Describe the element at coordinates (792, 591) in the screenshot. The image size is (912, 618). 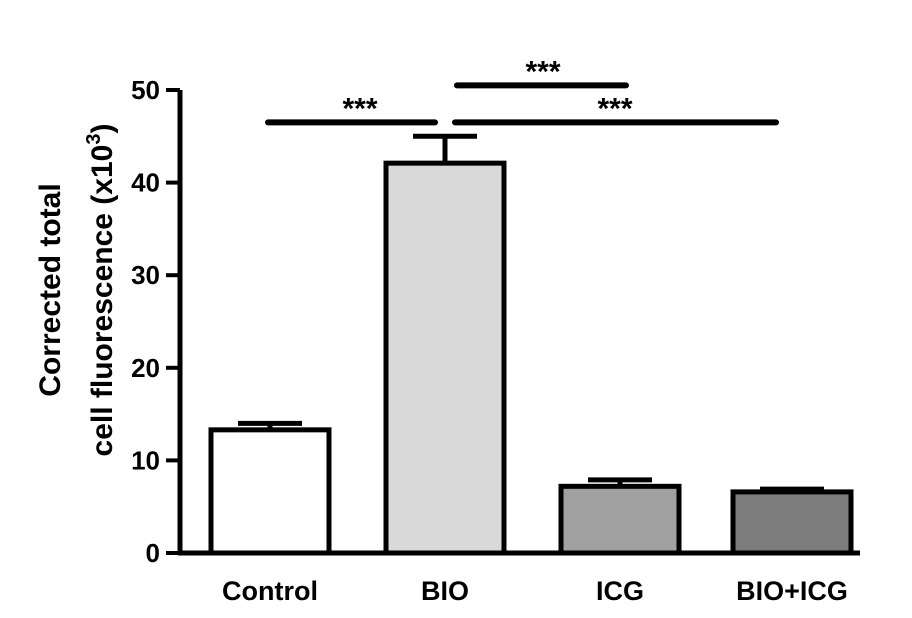
I see `x-tick-label: BIO+ICG` at that location.